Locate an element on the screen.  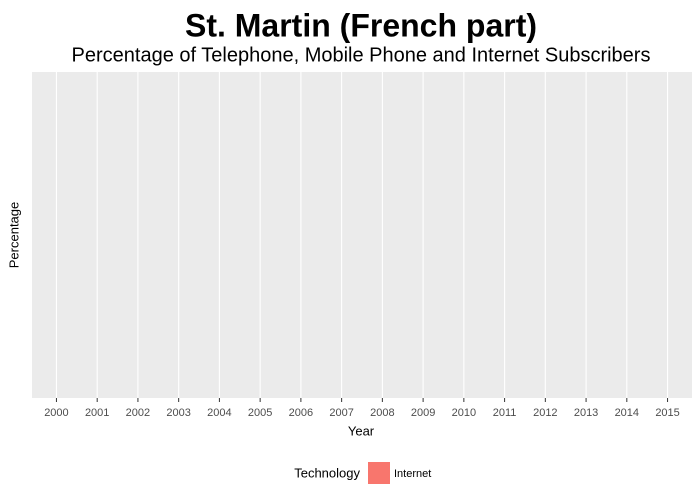
x-tick-label: 2006 is located at coordinates (301, 413).